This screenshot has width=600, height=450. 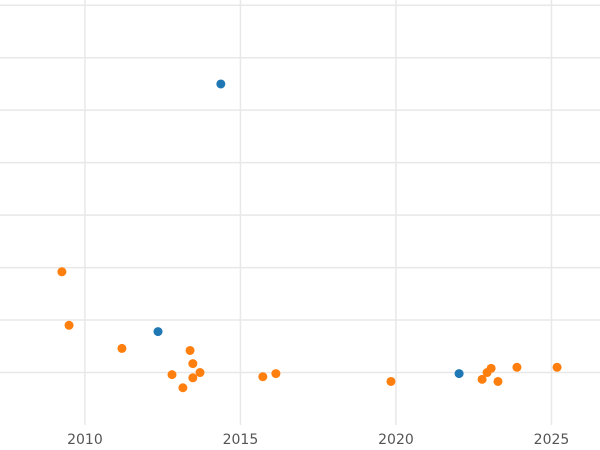 What do you see at coordinates (85, 440) in the screenshot?
I see `x-tick-label: 2010` at bounding box center [85, 440].